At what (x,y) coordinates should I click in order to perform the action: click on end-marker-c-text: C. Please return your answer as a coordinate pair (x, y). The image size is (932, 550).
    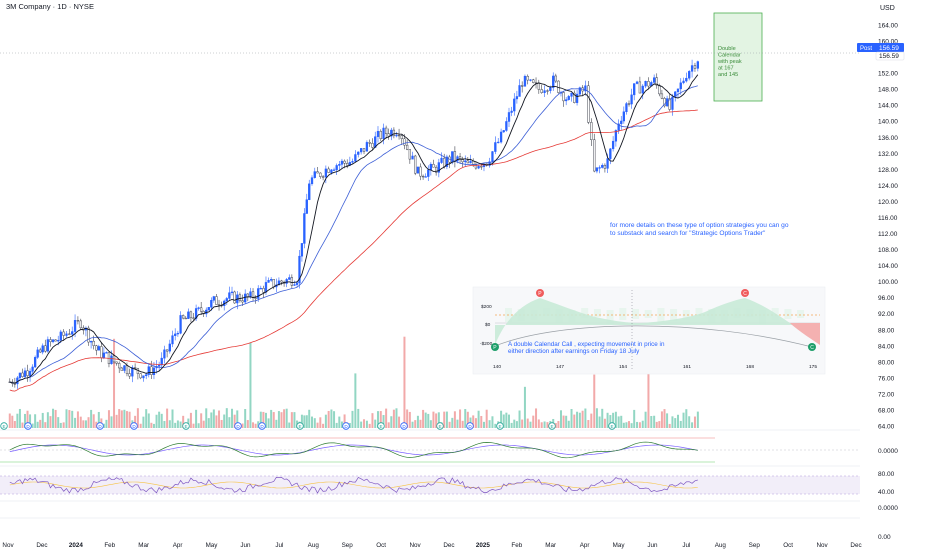
    Looking at the image, I should click on (812, 348).